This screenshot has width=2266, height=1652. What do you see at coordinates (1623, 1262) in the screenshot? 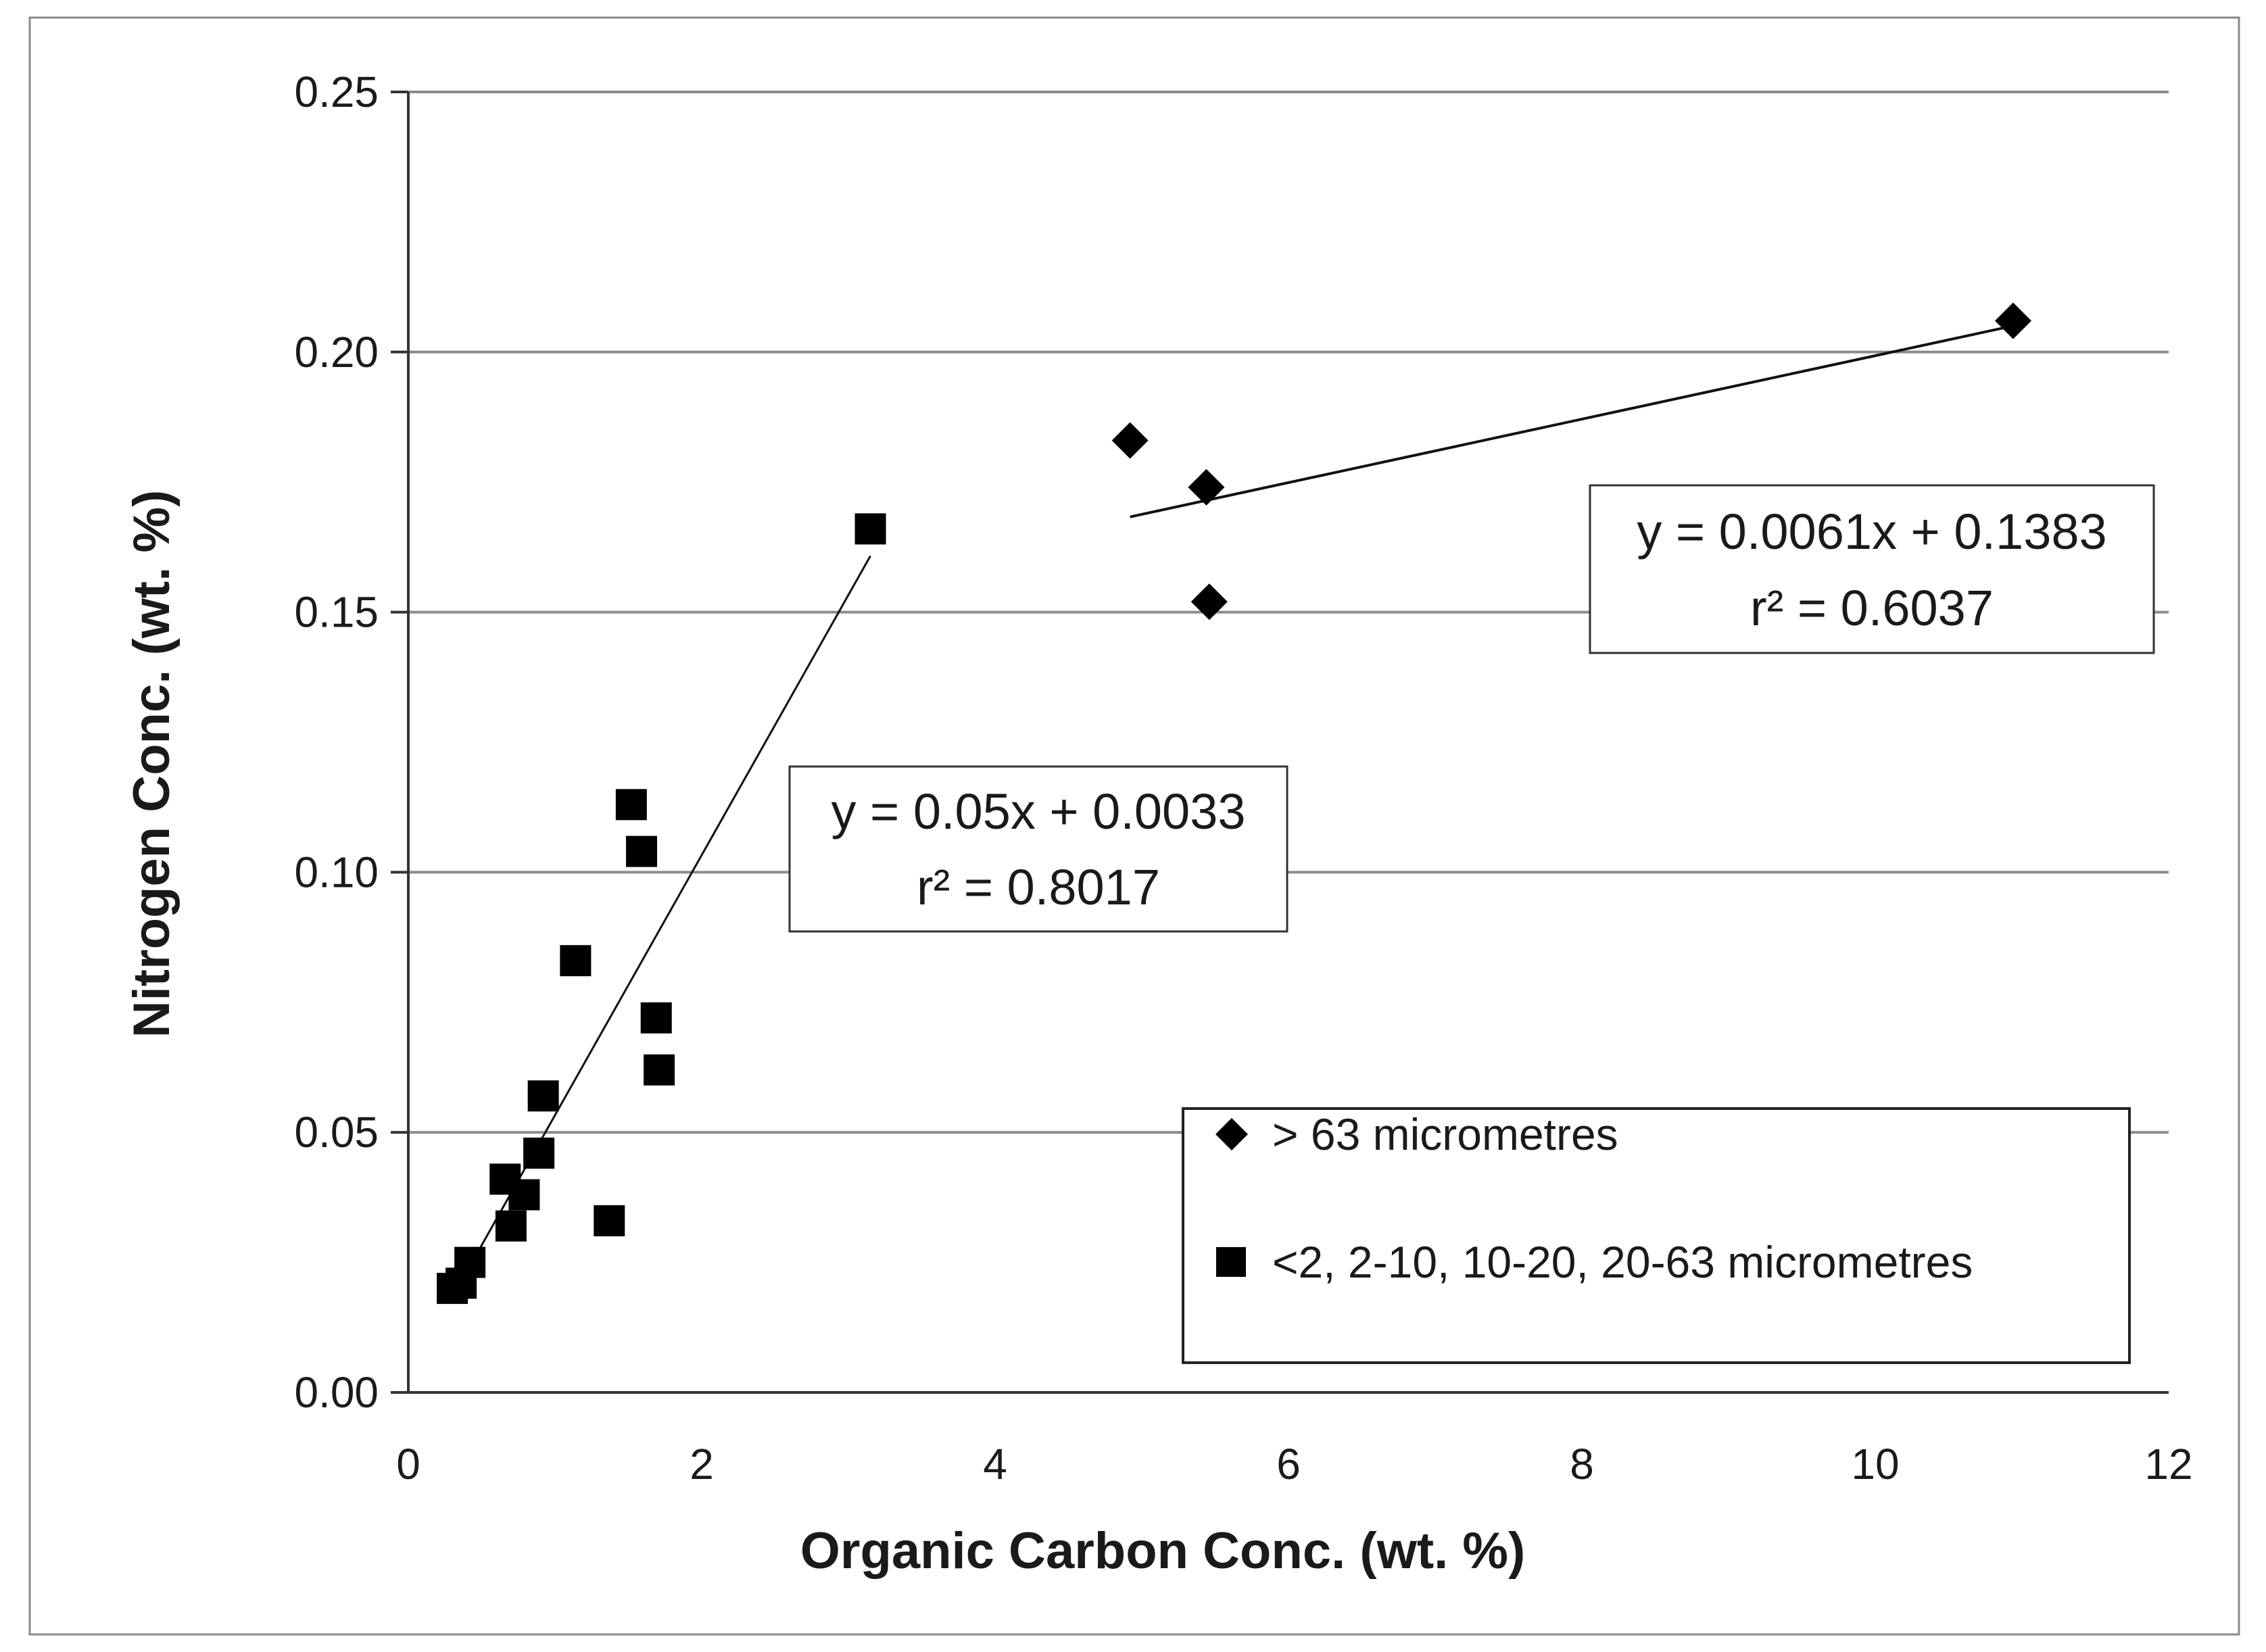
I see `legend-label-fine-fractions: <2, 2-10, 10-20, 20-63 micrometres` at bounding box center [1623, 1262].